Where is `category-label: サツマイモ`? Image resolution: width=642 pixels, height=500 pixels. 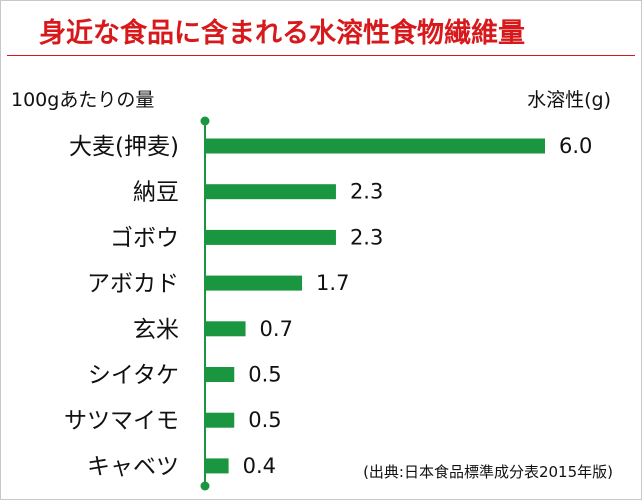
category-label: サツマイモ is located at coordinates (121, 421).